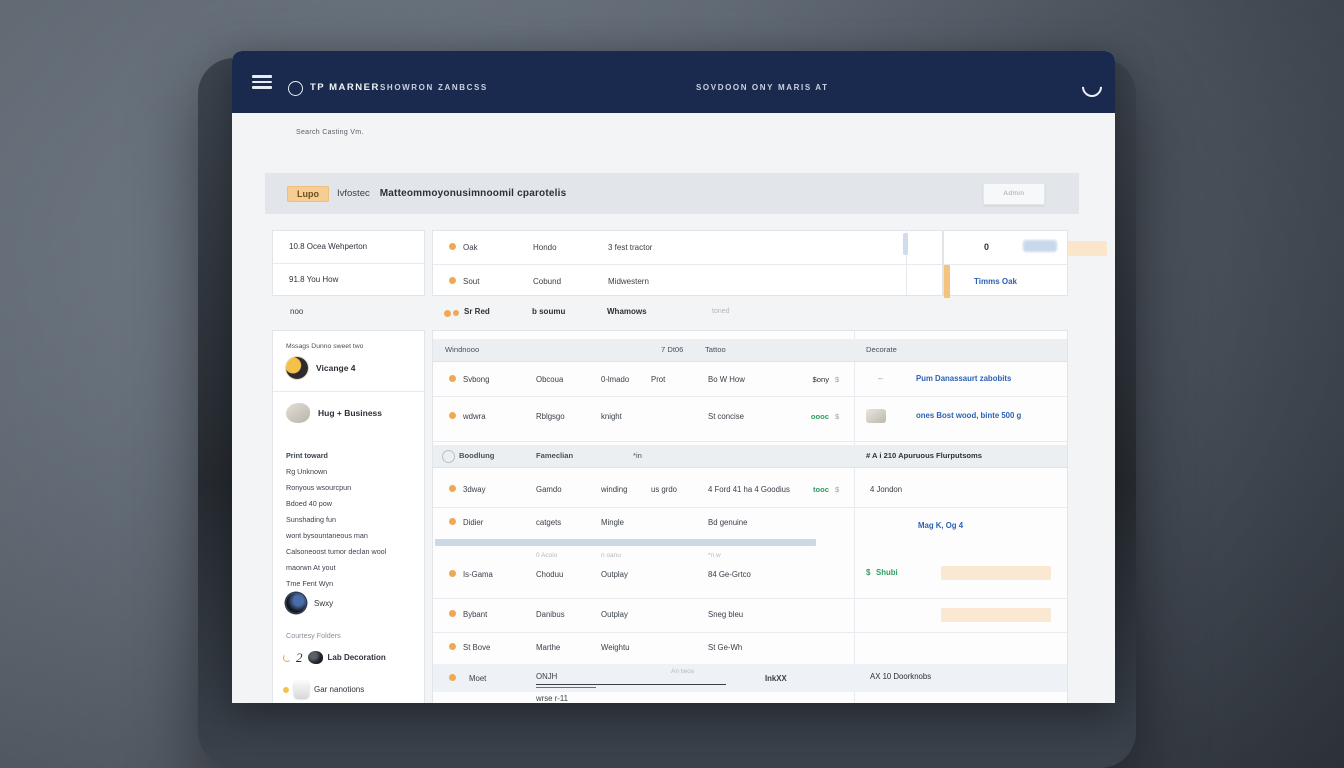 This screenshot has width=1344, height=768. I want to click on summary-cell: 3 fest tractor, so click(630, 247).